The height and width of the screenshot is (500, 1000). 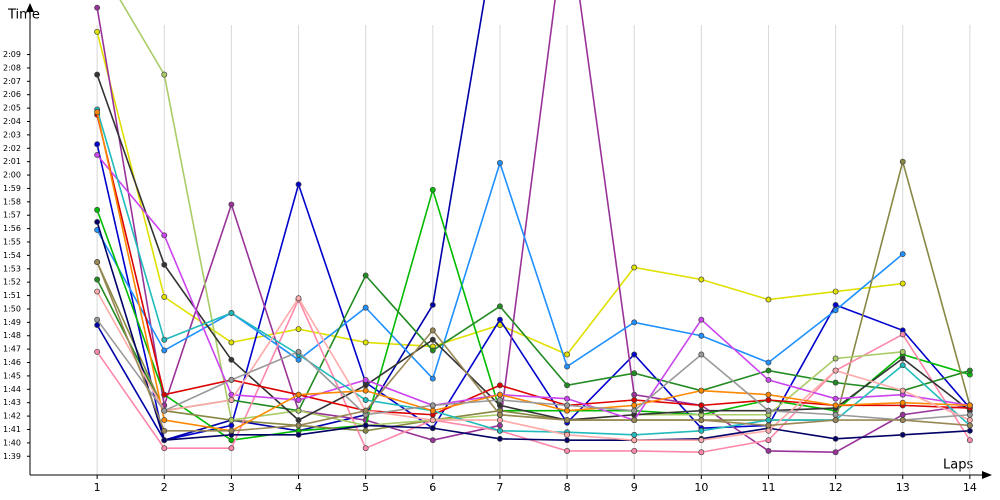 I want to click on x-axis-title: Laps, so click(x=958, y=465).